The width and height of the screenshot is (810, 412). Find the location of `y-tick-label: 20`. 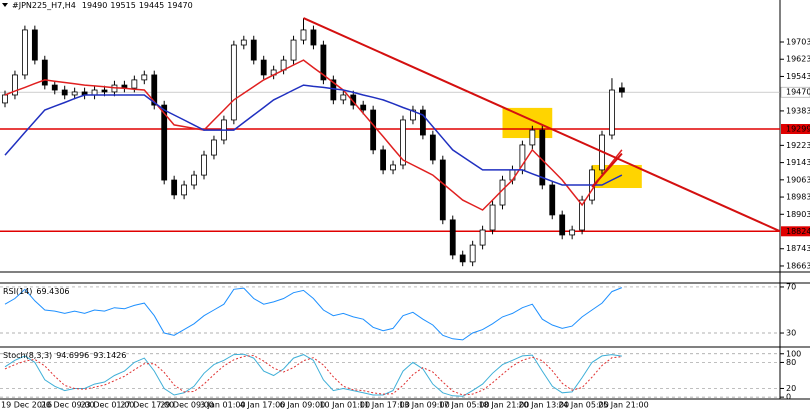

y-tick-label: 20 is located at coordinates (791, 388).